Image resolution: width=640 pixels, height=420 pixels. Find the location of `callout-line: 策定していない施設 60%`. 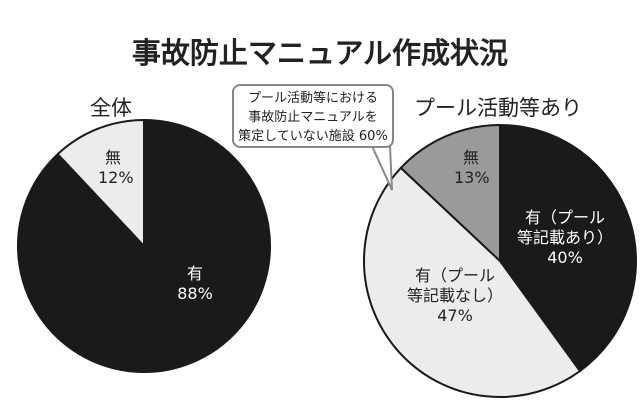

callout-line: 策定していない施設 60% is located at coordinates (313, 136).